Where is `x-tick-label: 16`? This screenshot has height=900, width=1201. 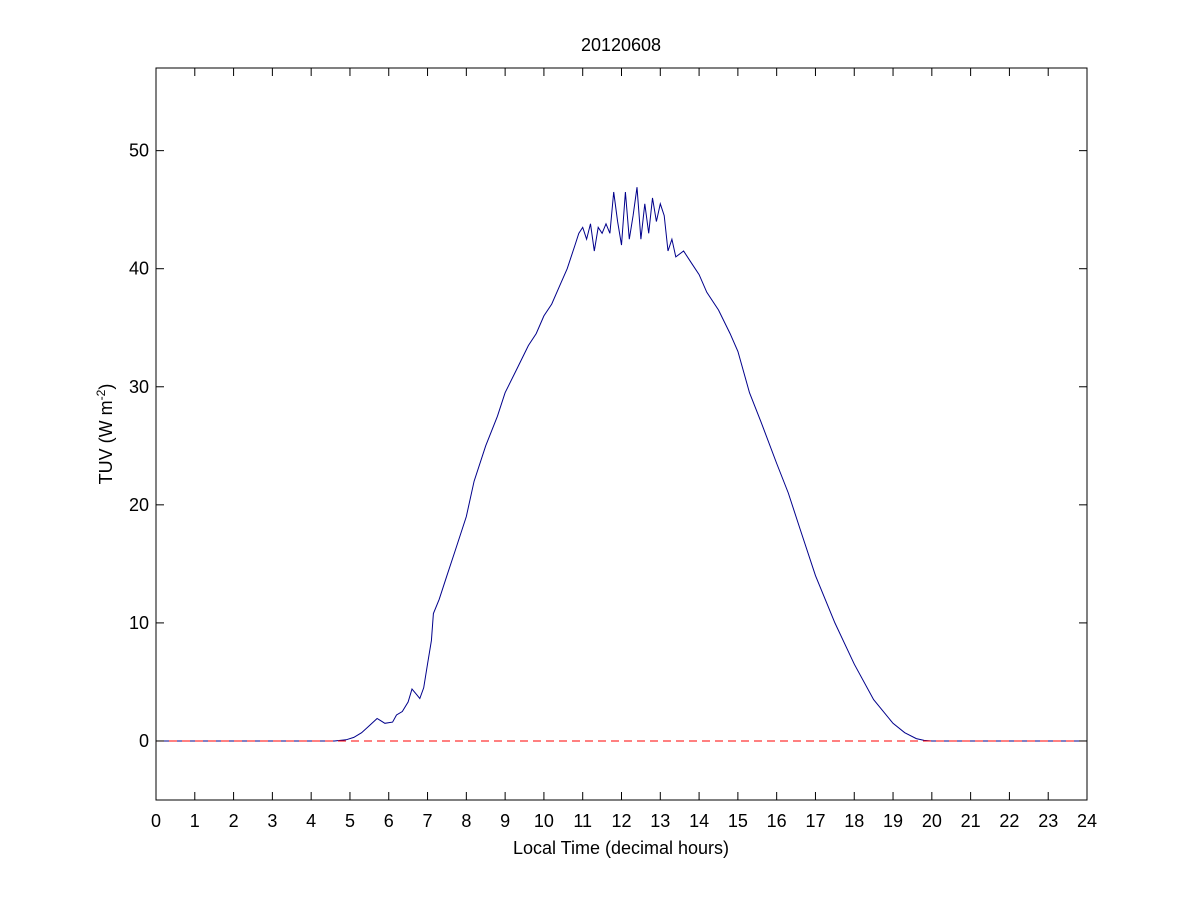
x-tick-label: 16 is located at coordinates (777, 821).